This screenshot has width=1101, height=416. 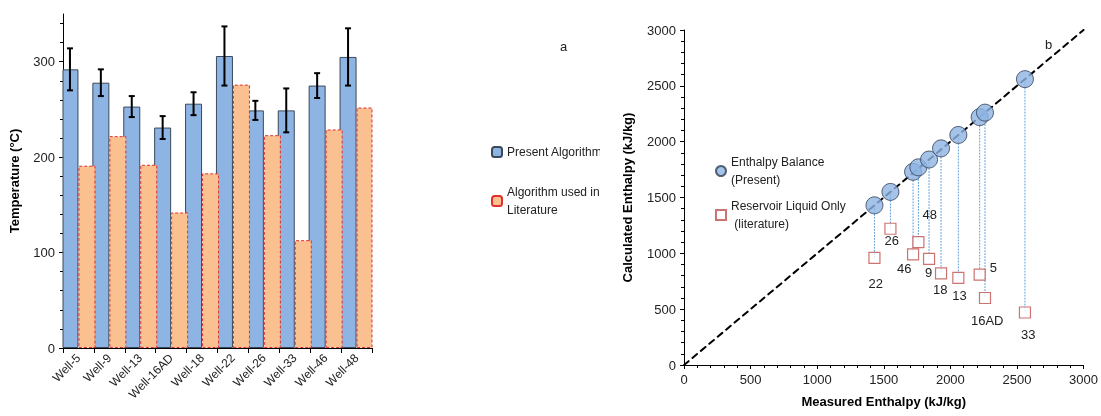 I want to click on annotation: 22, so click(x=875, y=284).